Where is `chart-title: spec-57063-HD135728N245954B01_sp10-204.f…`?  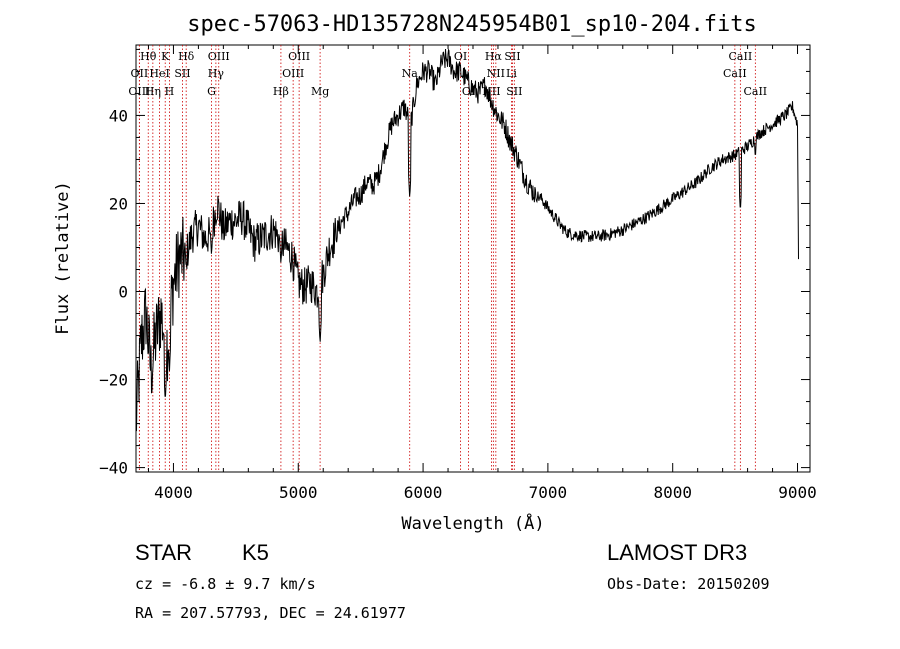
chart-title: spec-57063-HD135728N245954B01_sp10-204.f… is located at coordinates (472, 24).